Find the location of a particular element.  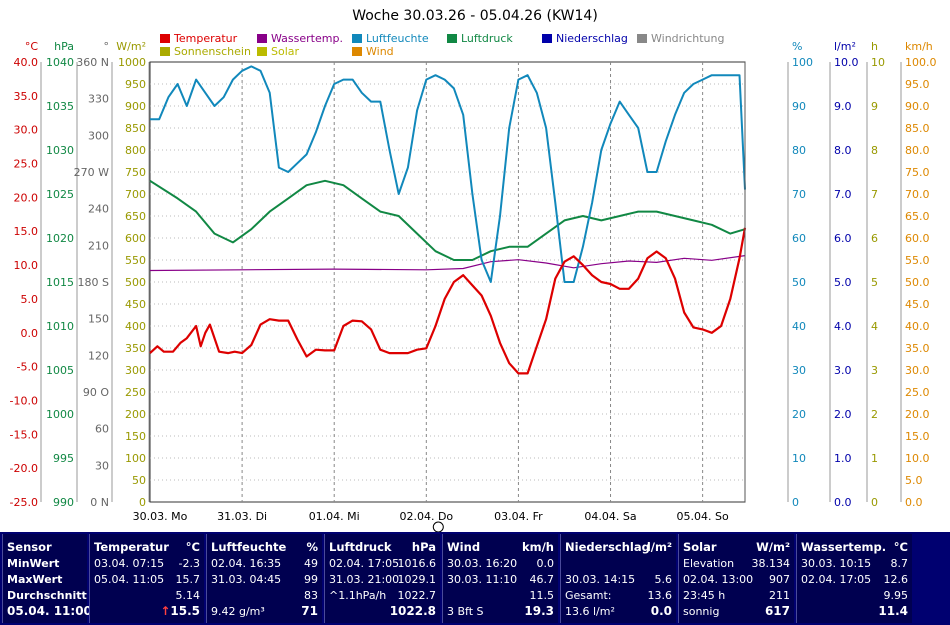

axis-tick-pressure: 1020 is located at coordinates (60, 238).